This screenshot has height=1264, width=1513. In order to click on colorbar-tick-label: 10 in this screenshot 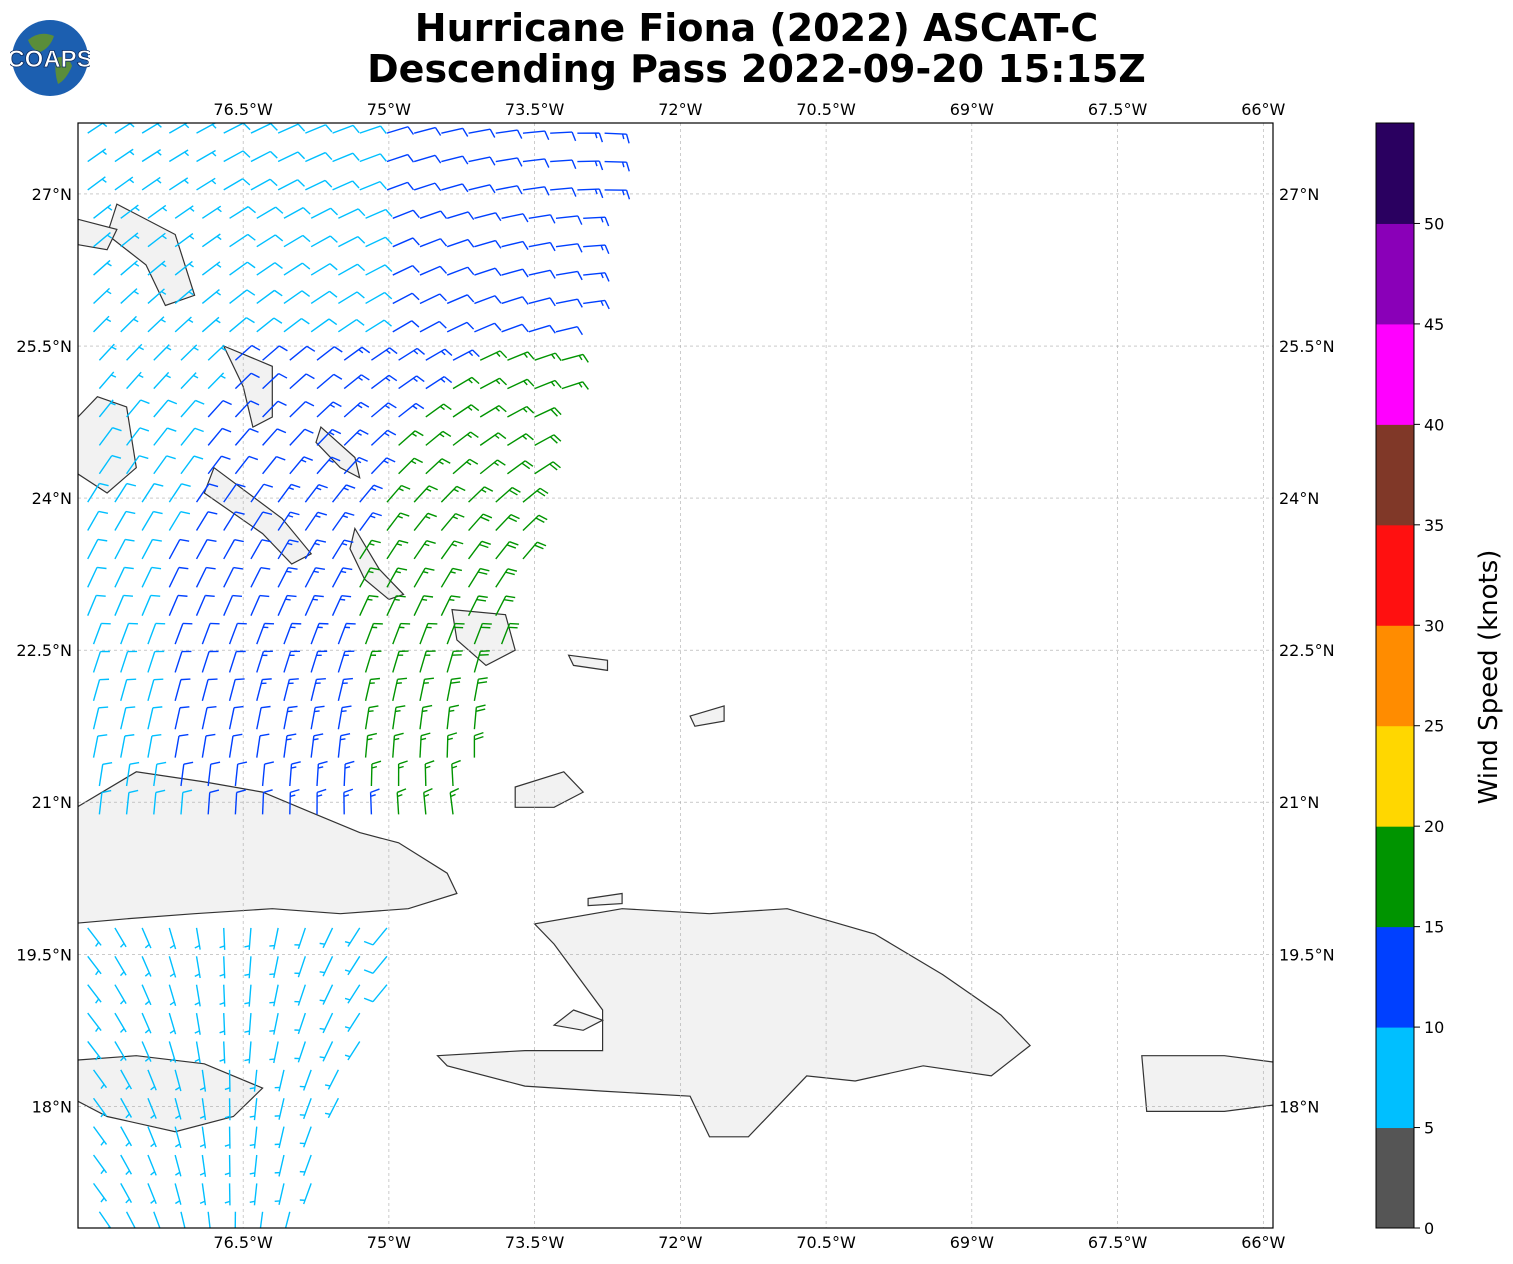, I will do `click(1434, 1027)`.